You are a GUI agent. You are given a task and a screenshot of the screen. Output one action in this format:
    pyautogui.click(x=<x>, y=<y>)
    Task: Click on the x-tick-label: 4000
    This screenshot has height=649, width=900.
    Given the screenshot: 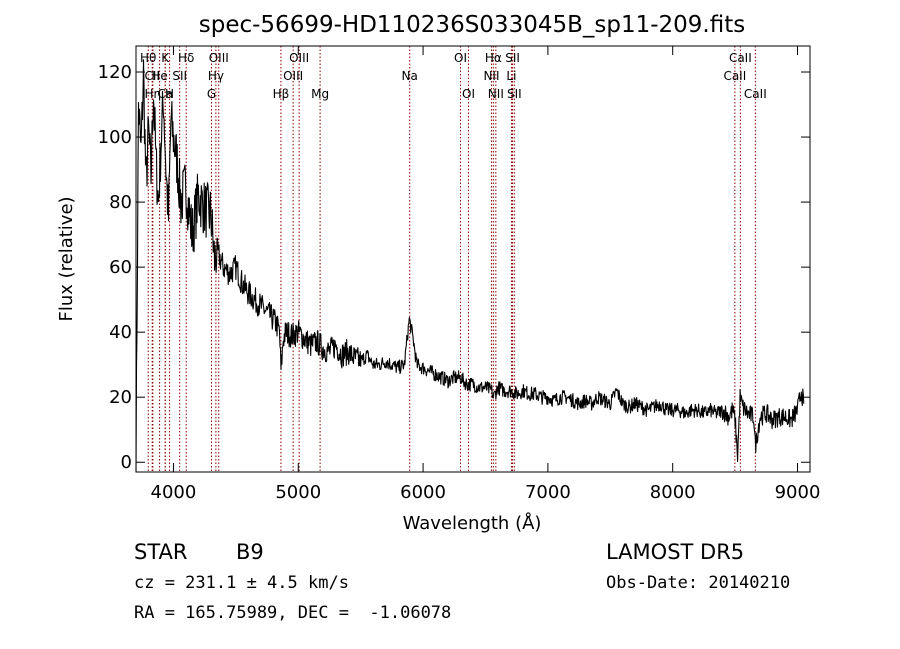 What is the action you would take?
    pyautogui.click(x=174, y=492)
    